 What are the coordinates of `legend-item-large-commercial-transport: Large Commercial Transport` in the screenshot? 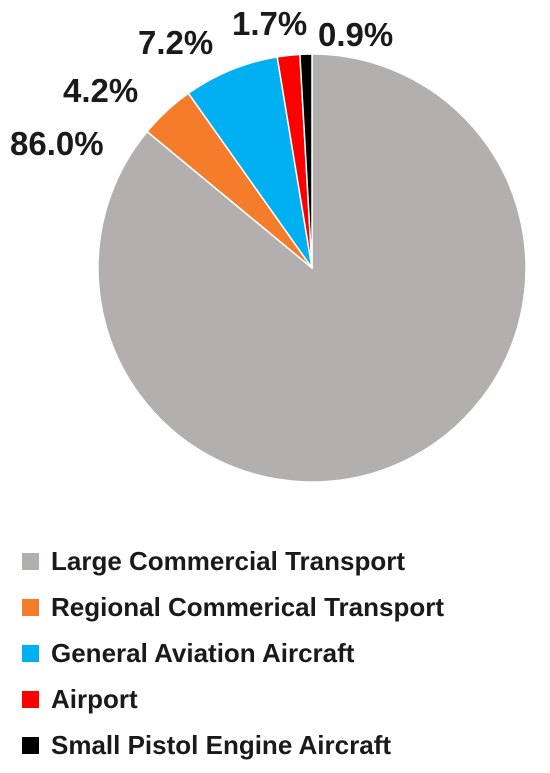 It's located at (233, 561).